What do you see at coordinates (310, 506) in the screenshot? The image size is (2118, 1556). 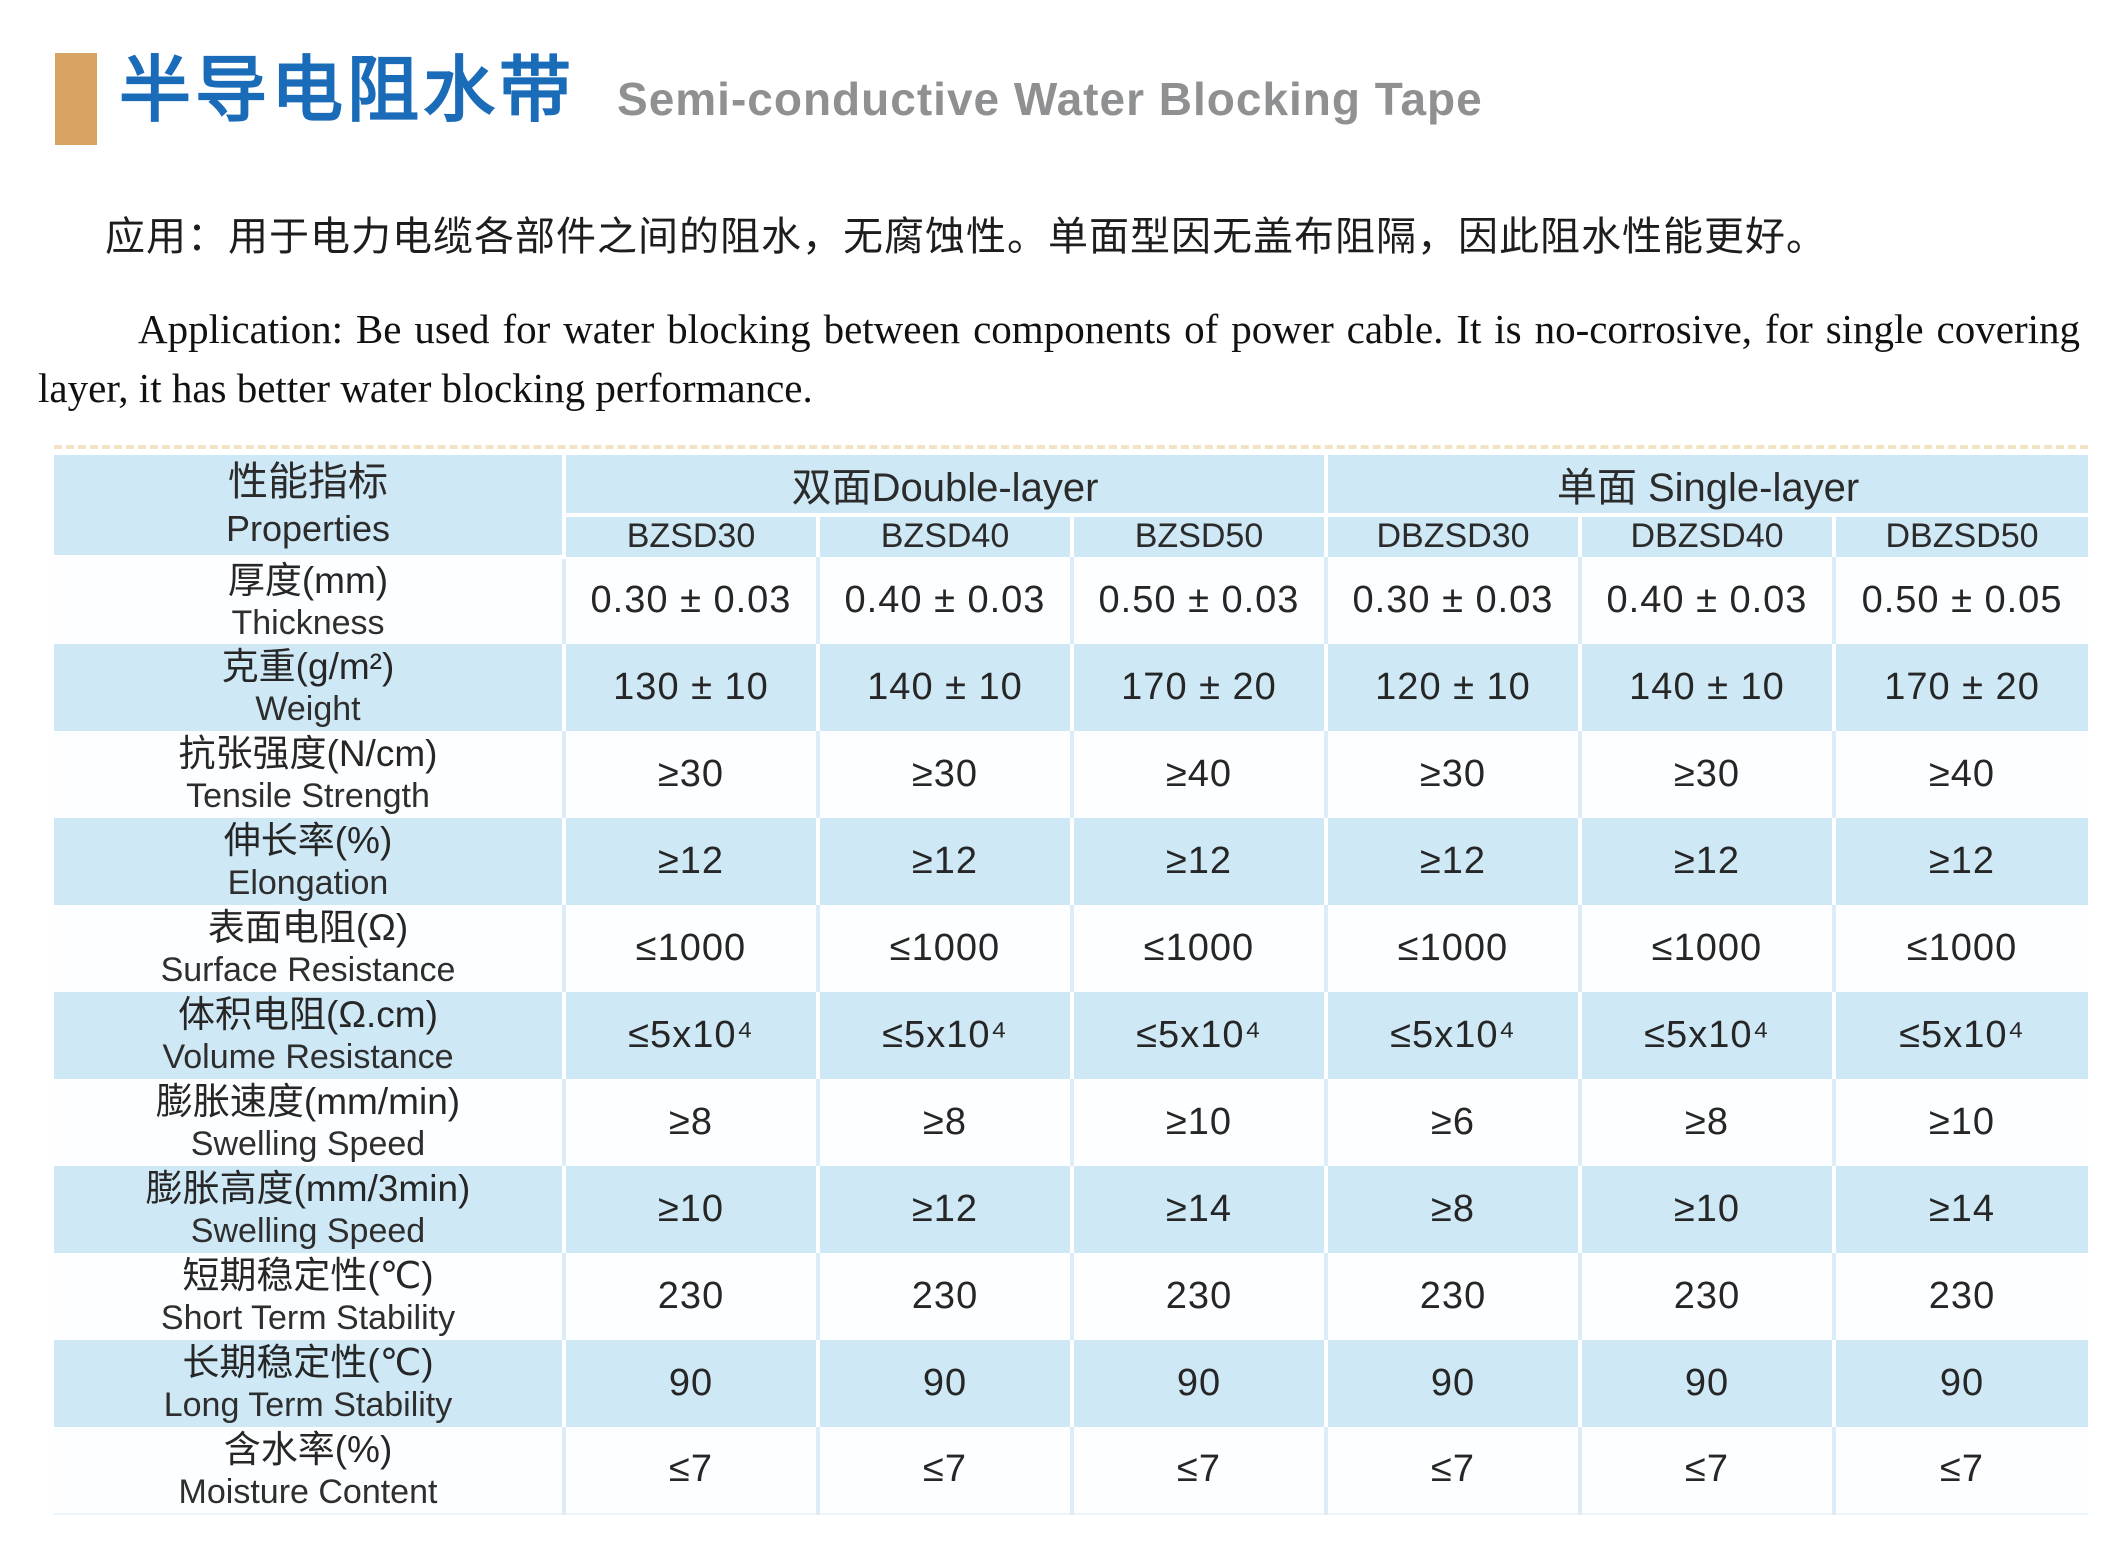 I see `properties-header-cell: 性能指标 Properties` at bounding box center [310, 506].